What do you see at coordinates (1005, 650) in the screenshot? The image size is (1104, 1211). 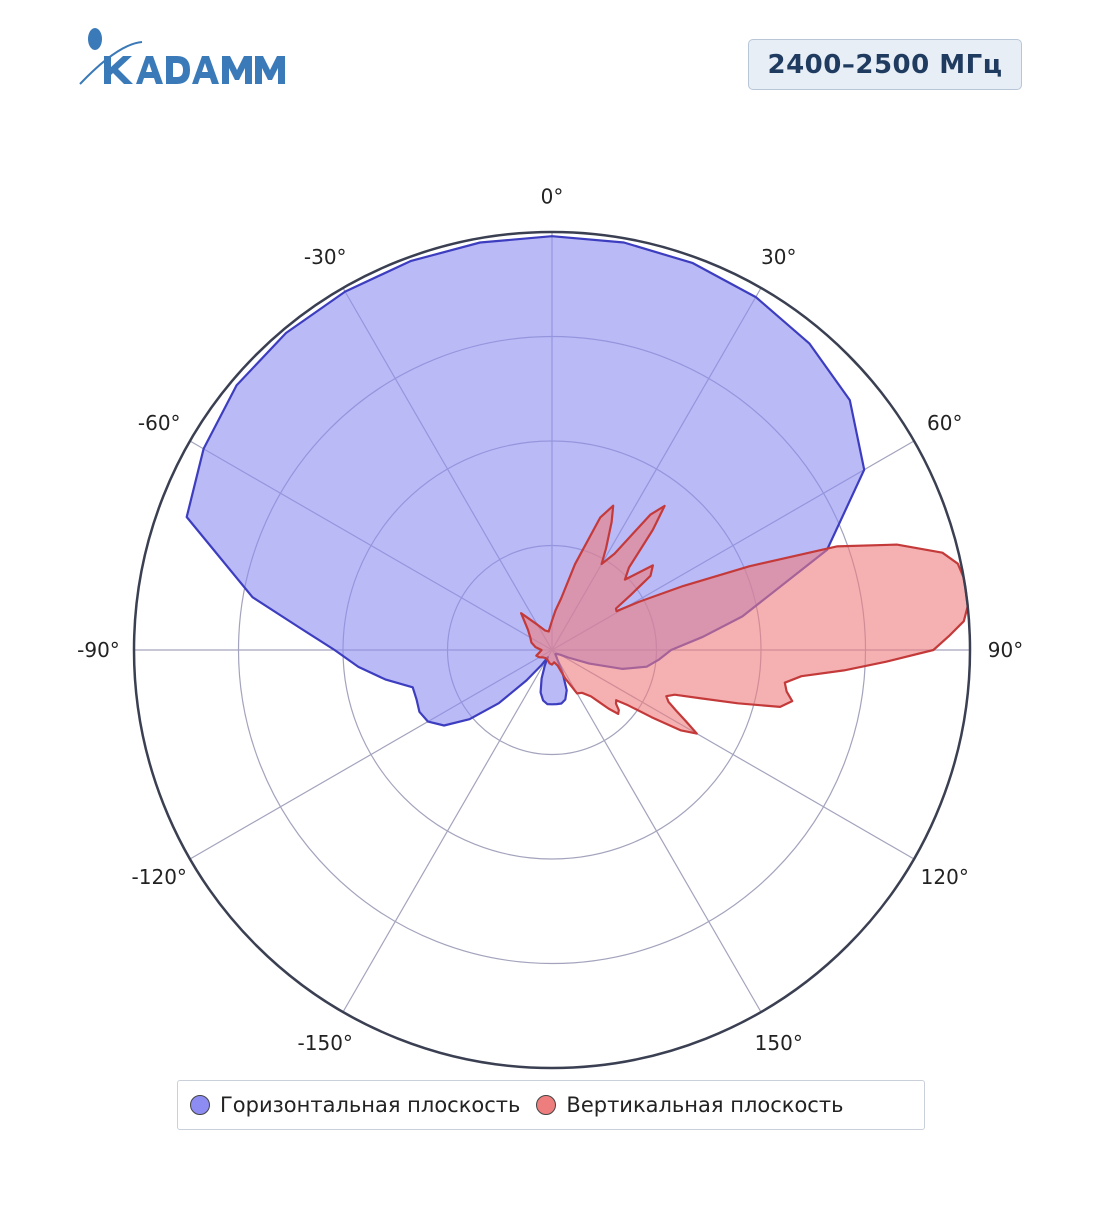 I see `theta-tick-label: 90°` at bounding box center [1005, 650].